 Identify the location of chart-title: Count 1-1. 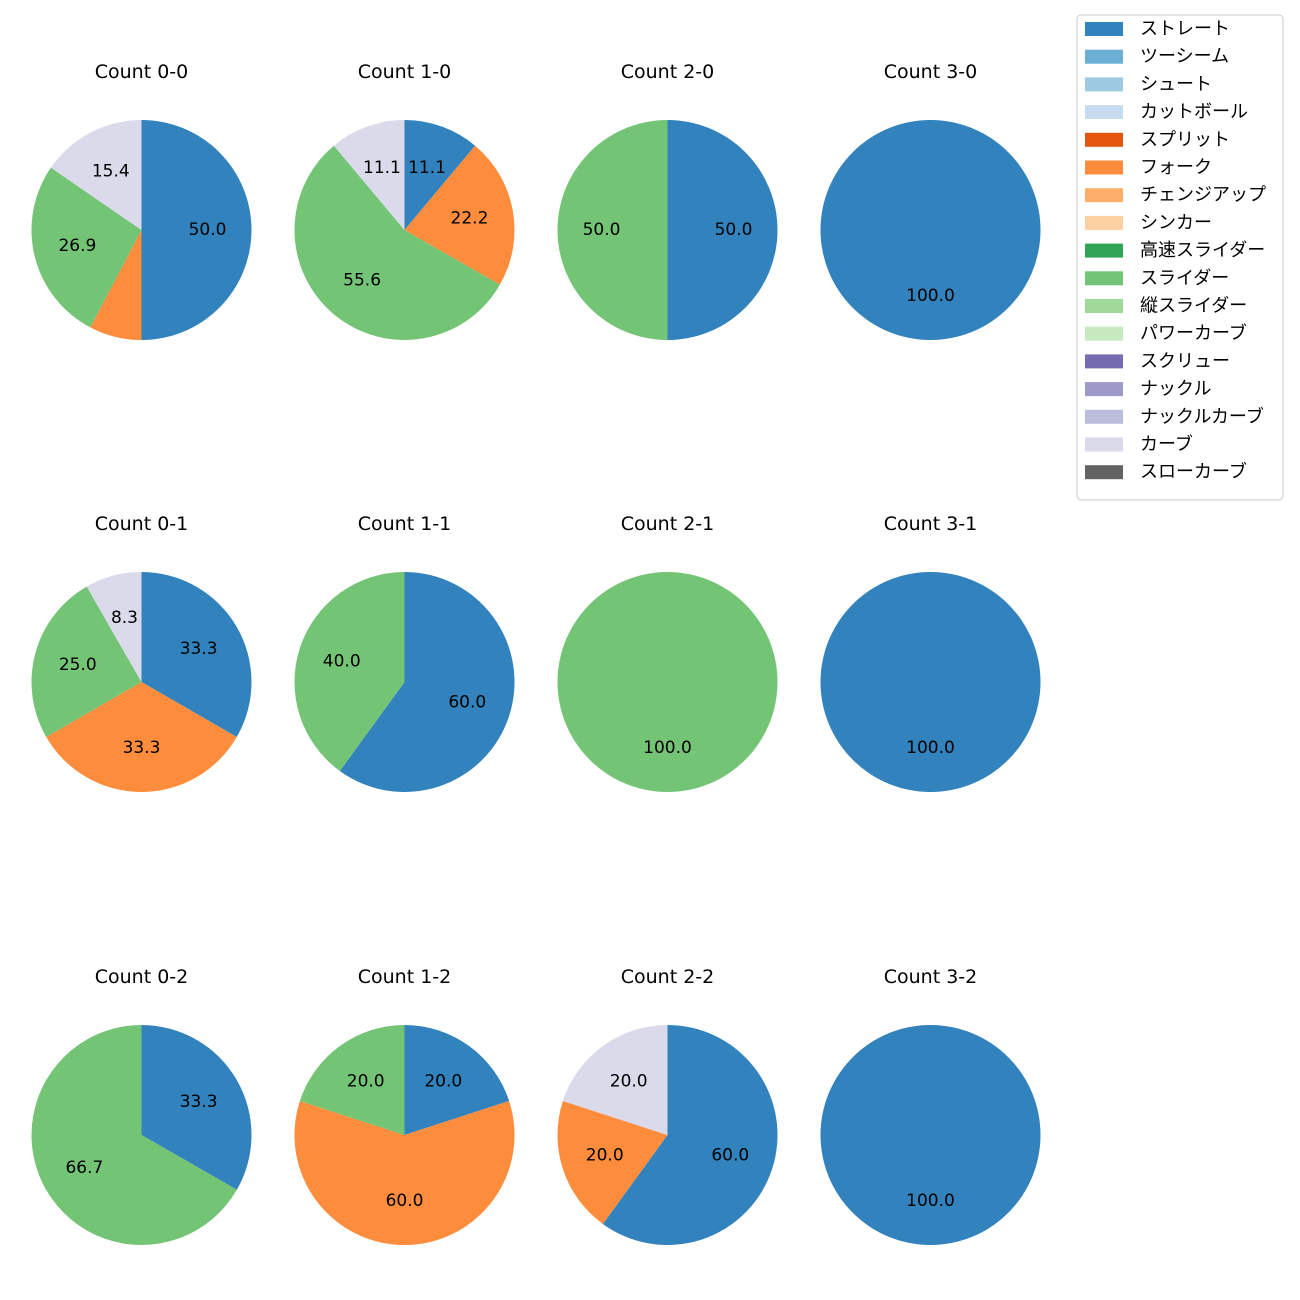
(405, 524).